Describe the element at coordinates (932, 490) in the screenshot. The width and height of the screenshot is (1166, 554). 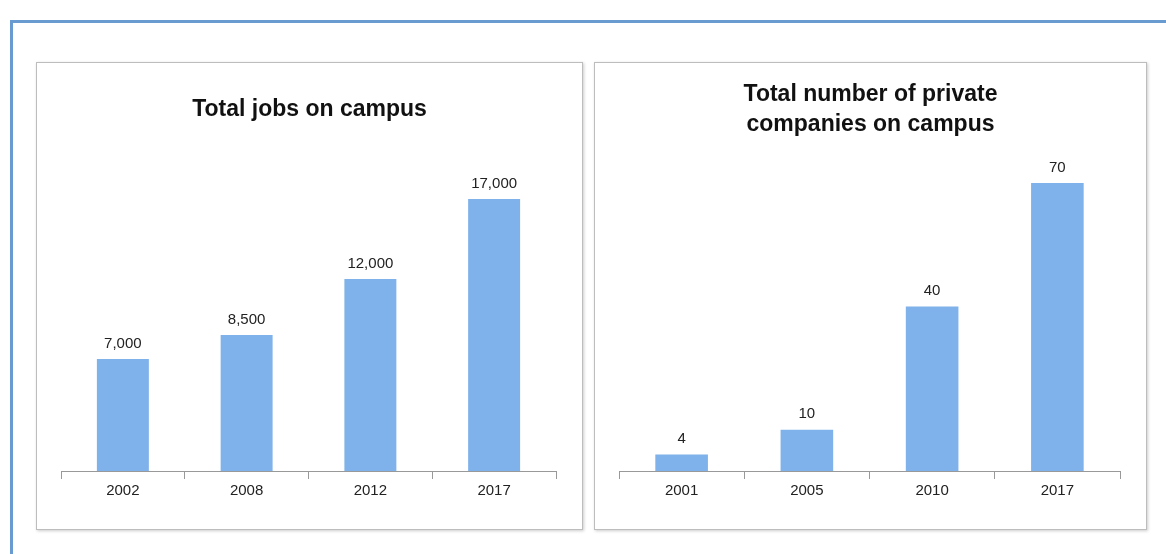
I see `x-tick-label: 2010` at that location.